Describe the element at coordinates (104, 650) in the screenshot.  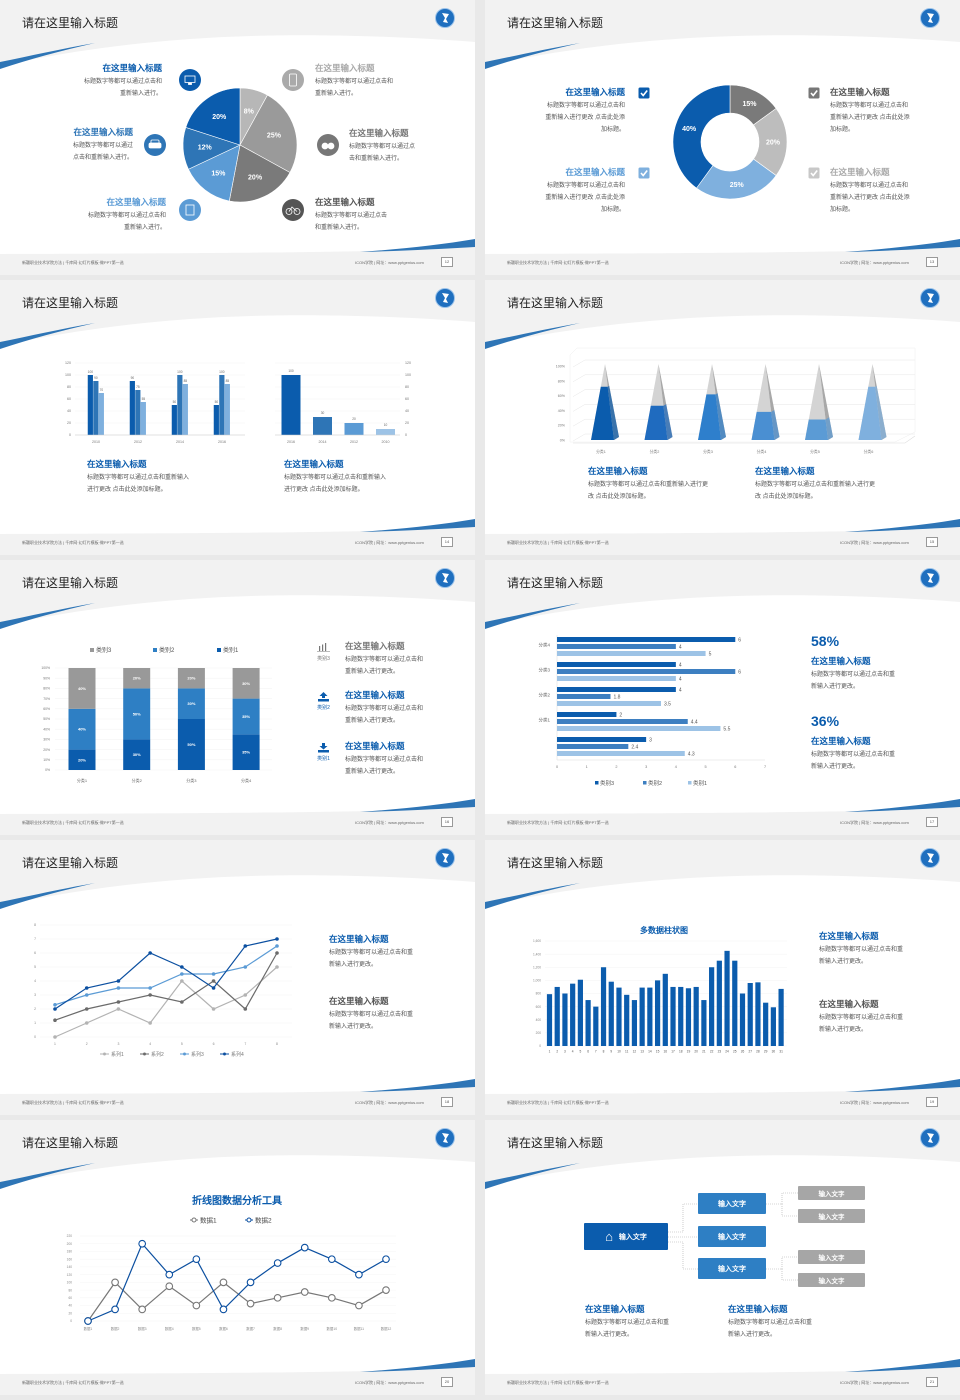
I see `legend-label: 类别3` at that location.